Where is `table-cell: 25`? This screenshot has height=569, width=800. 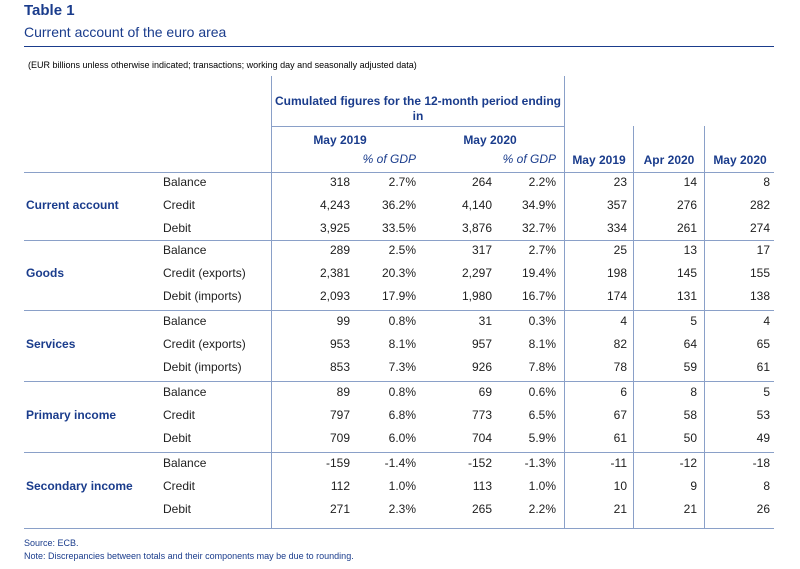 table-cell: 25 is located at coordinates (620, 250).